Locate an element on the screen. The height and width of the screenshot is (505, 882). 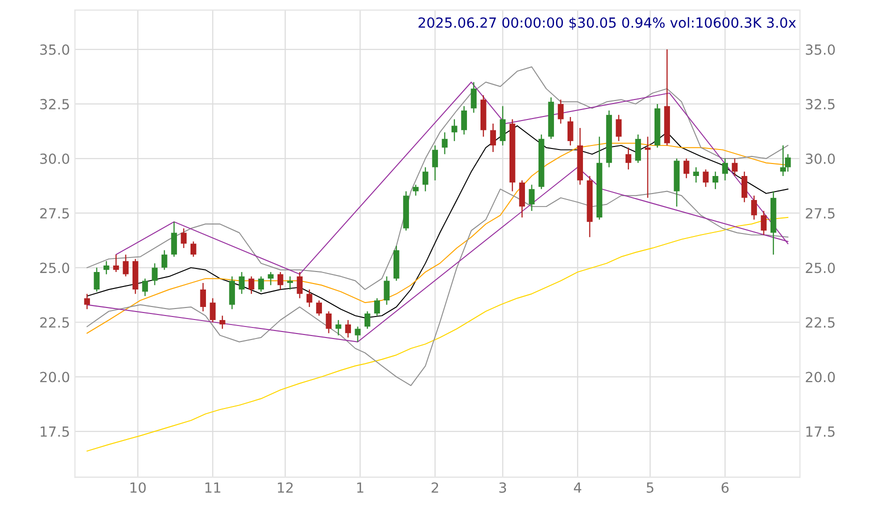
y-tick-label: 30.0 is located at coordinates (55, 159).